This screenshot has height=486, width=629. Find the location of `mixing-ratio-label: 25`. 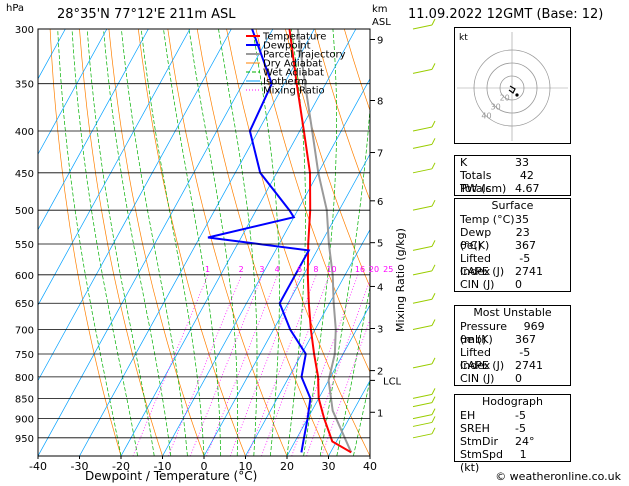

mixing-ratio-label: 25 is located at coordinates (388, 269).